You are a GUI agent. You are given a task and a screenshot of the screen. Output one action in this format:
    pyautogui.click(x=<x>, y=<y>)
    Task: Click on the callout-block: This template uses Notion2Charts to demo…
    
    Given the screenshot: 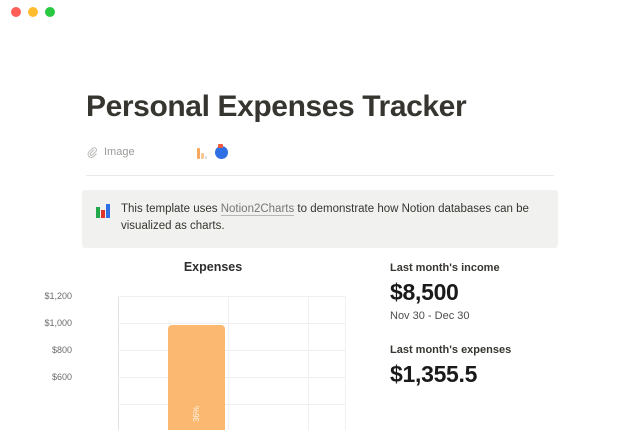 What is the action you would take?
    pyautogui.click(x=320, y=219)
    